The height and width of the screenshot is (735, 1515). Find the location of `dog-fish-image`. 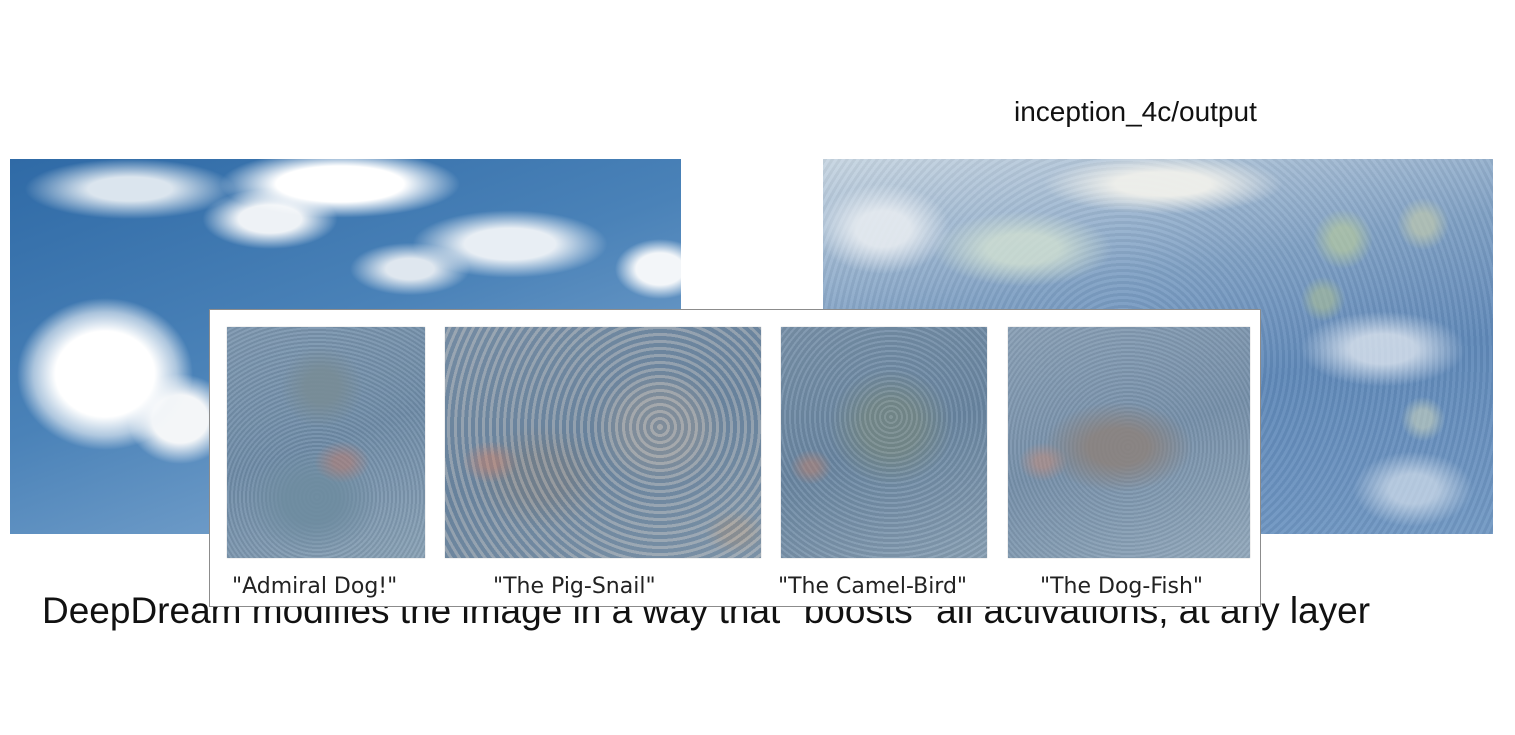

dog-fish-image is located at coordinates (1129, 442).